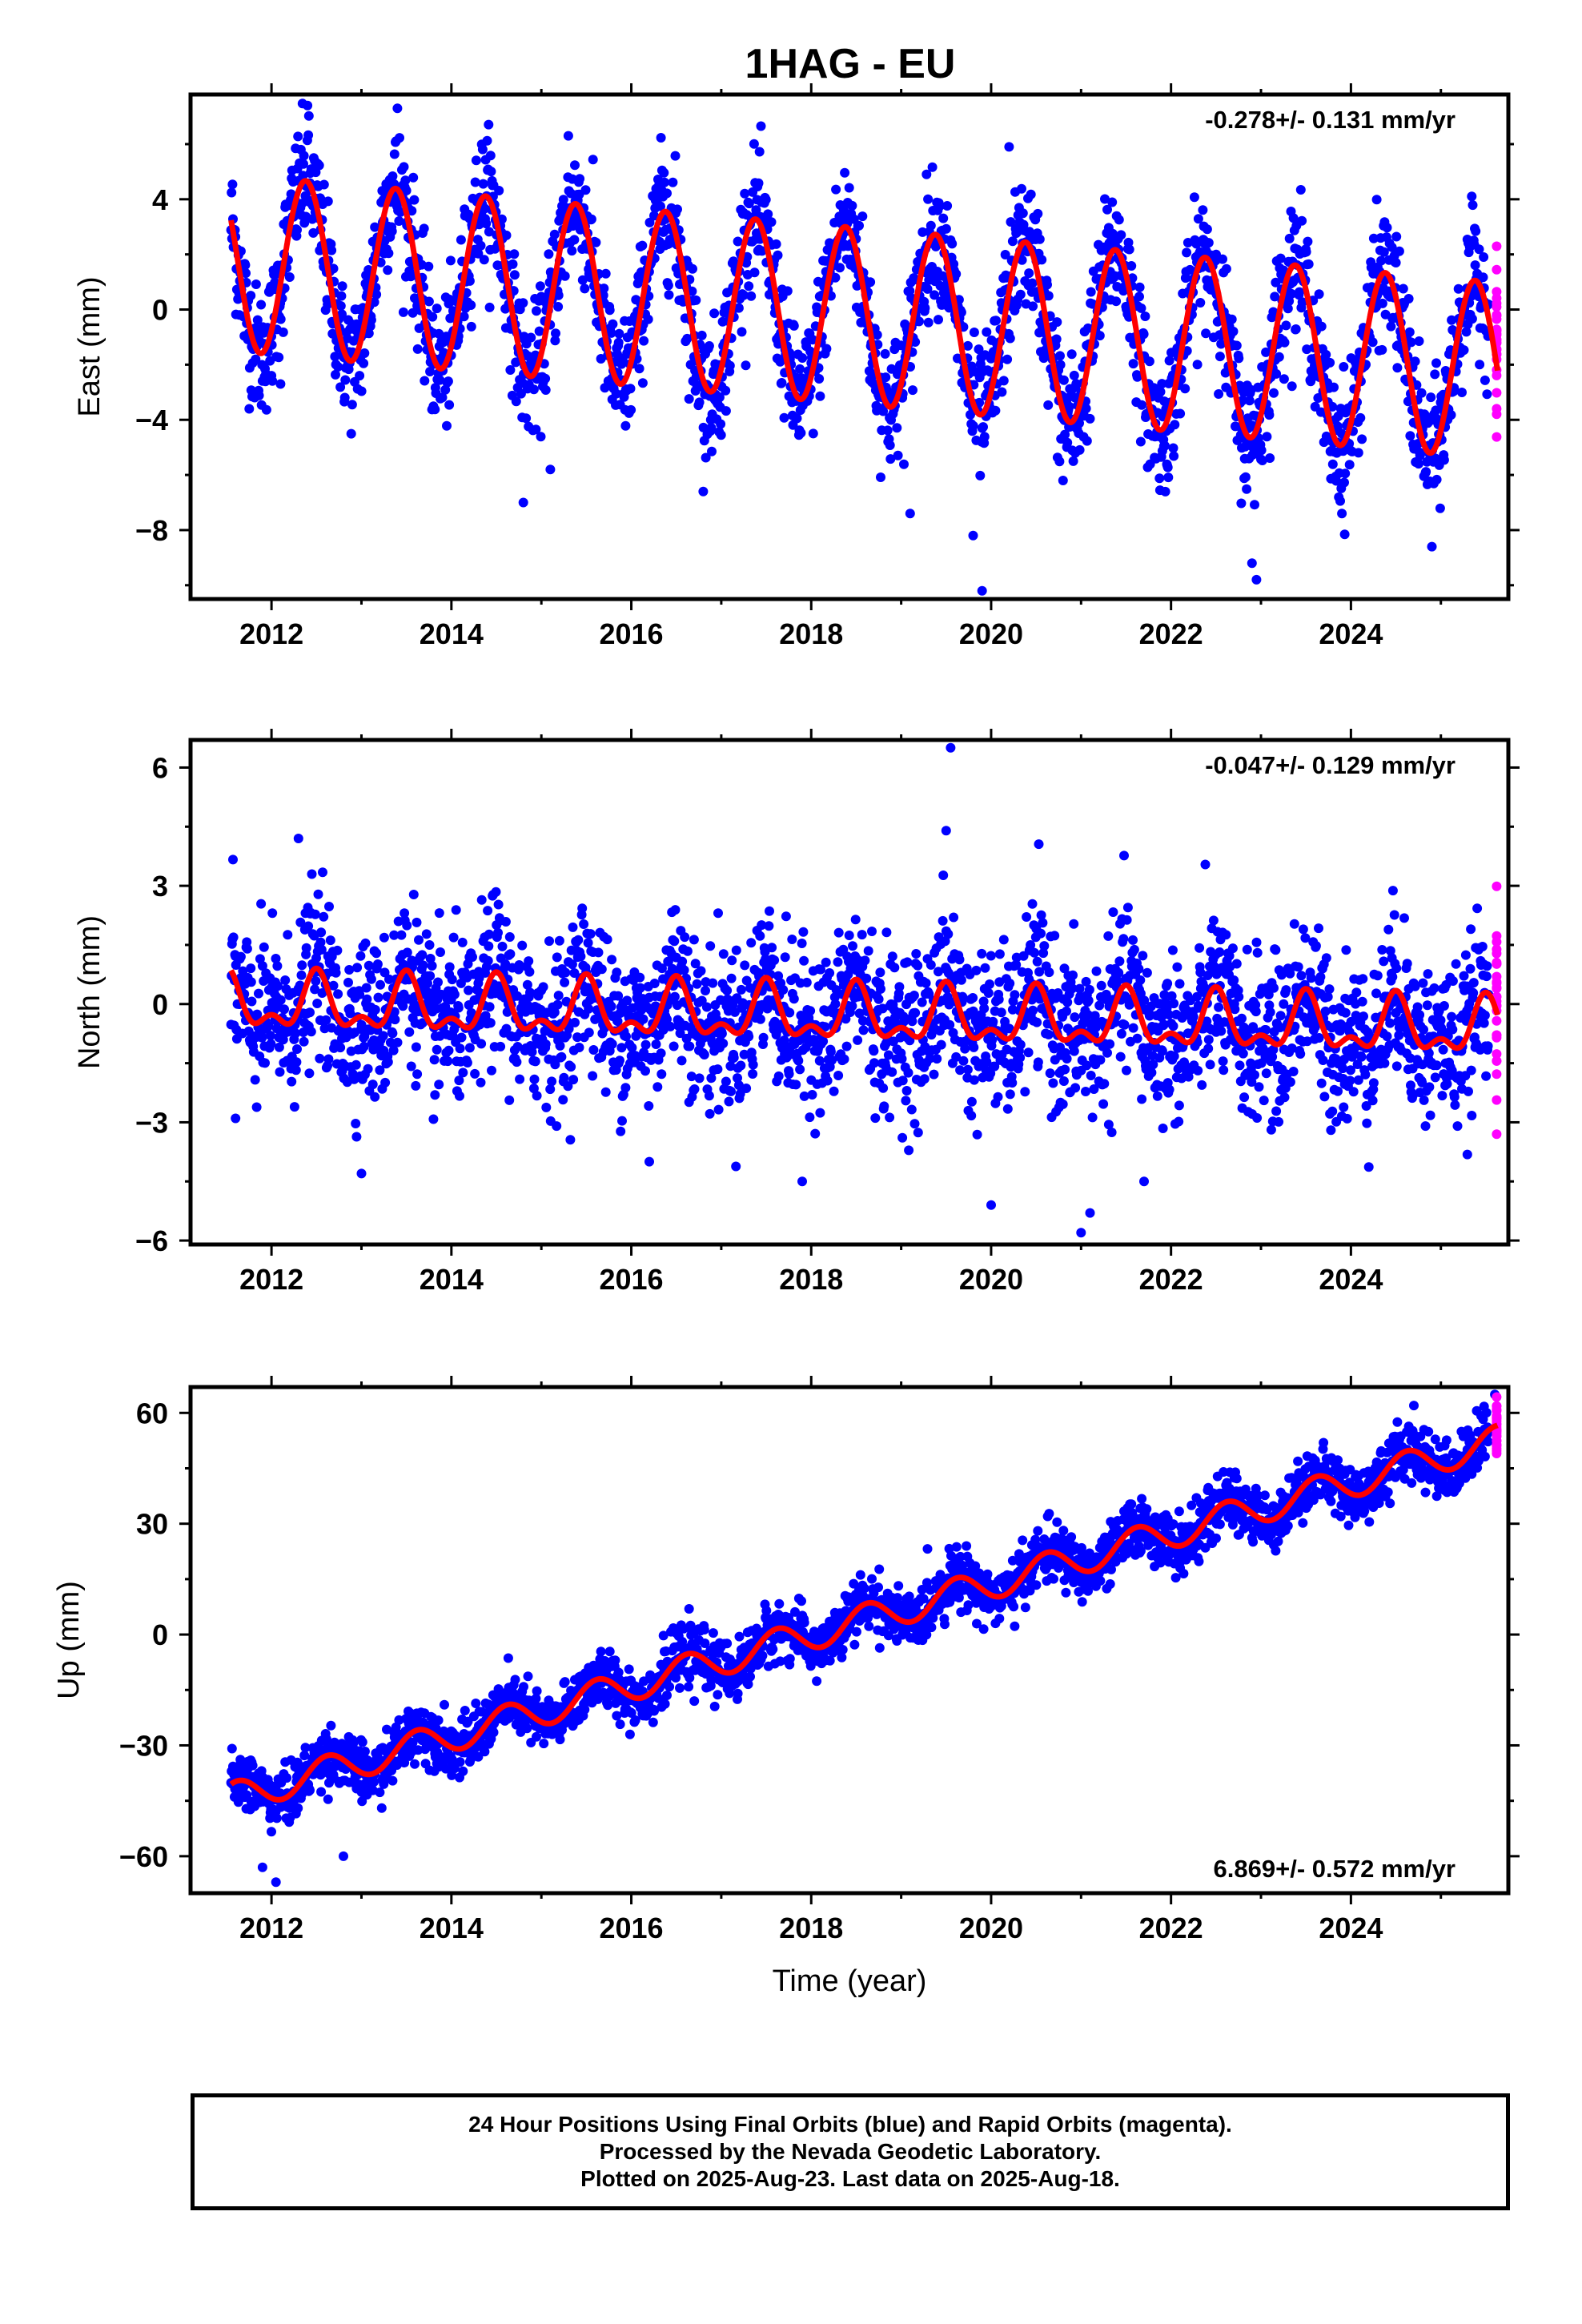  What do you see at coordinates (151, 420) in the screenshot?
I see `y-tick-label: −4` at bounding box center [151, 420].